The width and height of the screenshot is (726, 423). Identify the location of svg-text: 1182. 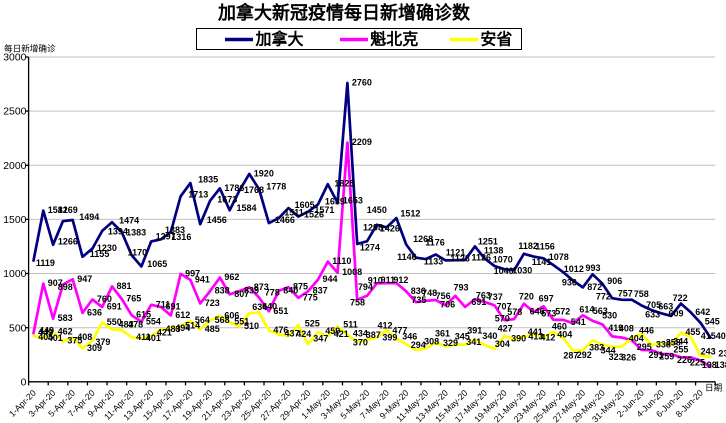
(528, 246).